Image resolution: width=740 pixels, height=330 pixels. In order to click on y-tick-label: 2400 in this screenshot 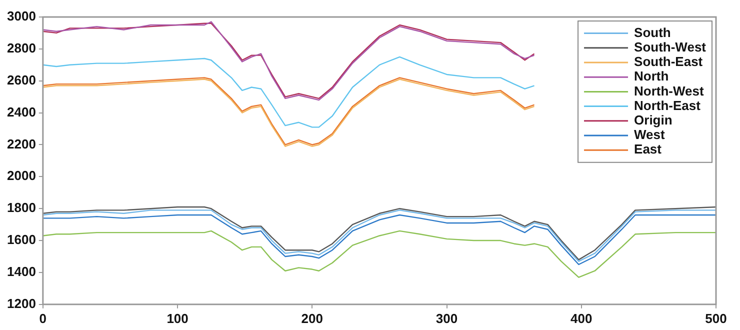, I will do `click(21, 112)`.